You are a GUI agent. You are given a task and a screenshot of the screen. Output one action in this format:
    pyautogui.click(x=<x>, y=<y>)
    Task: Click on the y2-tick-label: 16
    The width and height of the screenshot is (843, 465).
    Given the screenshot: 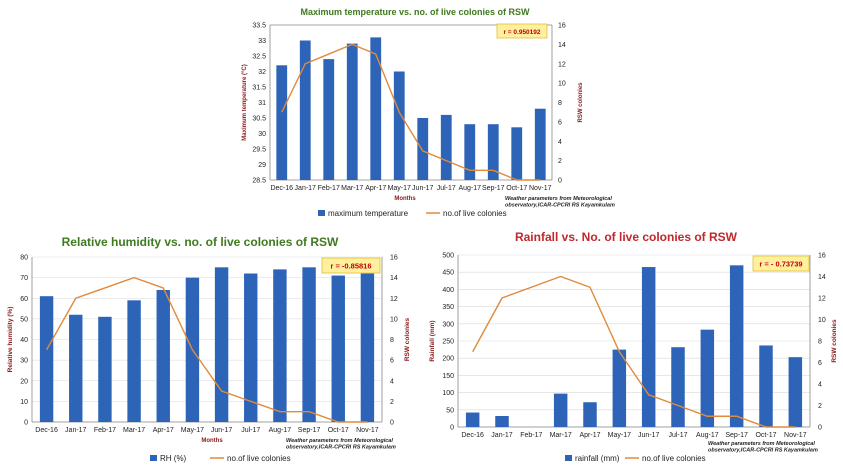 What is the action you would take?
    pyautogui.click(x=562, y=26)
    